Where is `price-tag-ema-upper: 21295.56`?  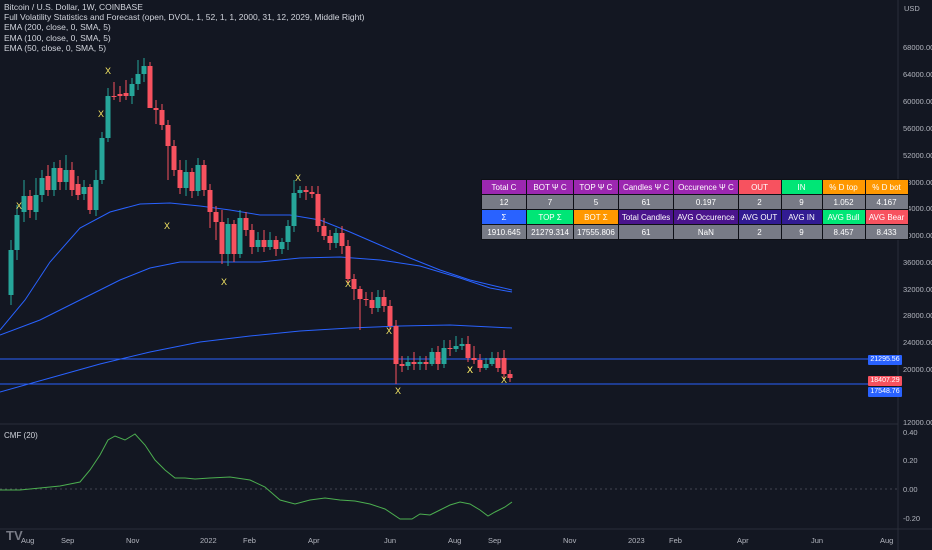
price-tag-ema-upper: 21295.56 is located at coordinates (885, 360).